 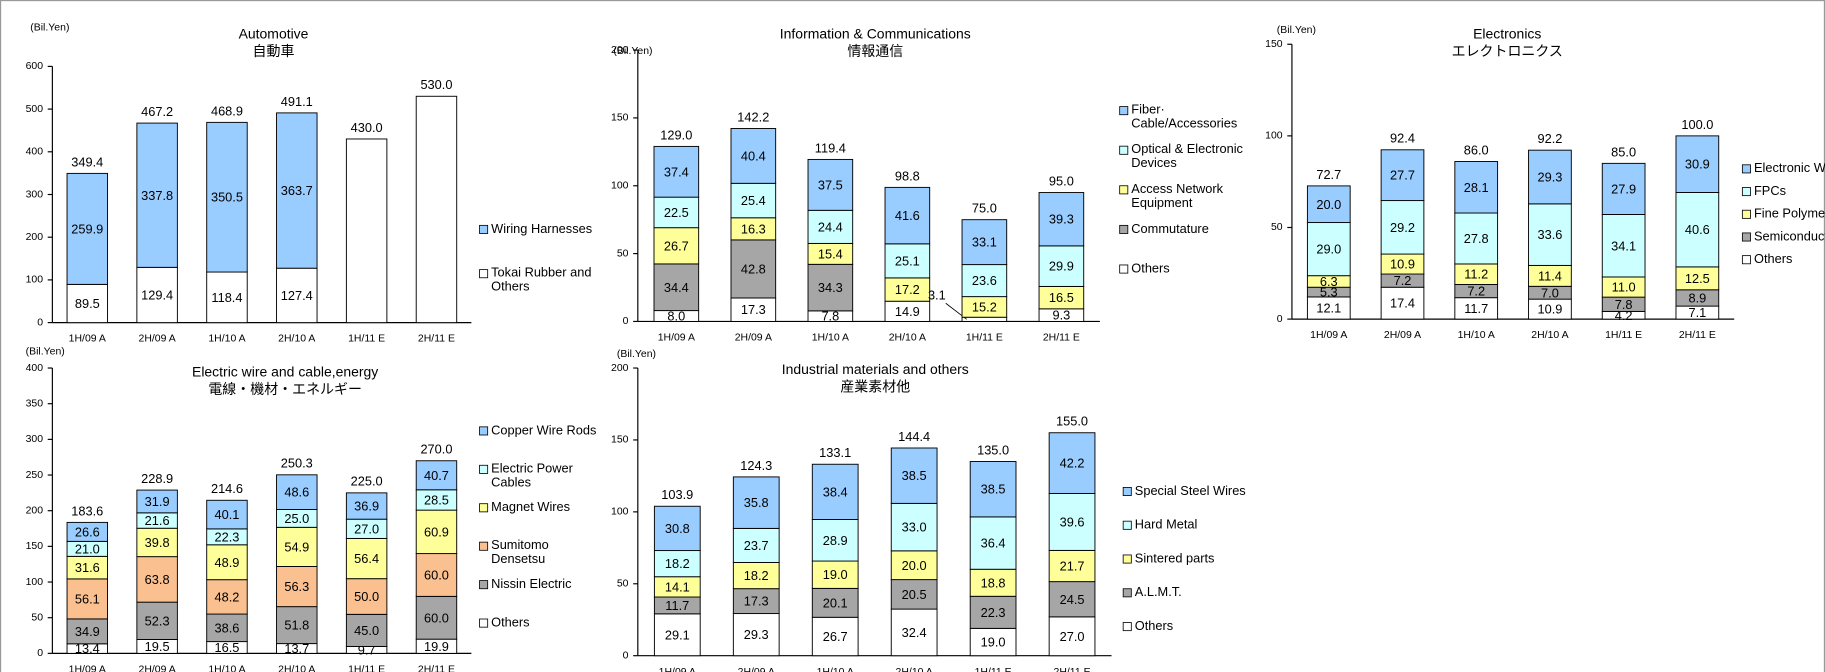 What do you see at coordinates (1328, 174) in the screenshot?
I see `total-label: 72.7` at bounding box center [1328, 174].